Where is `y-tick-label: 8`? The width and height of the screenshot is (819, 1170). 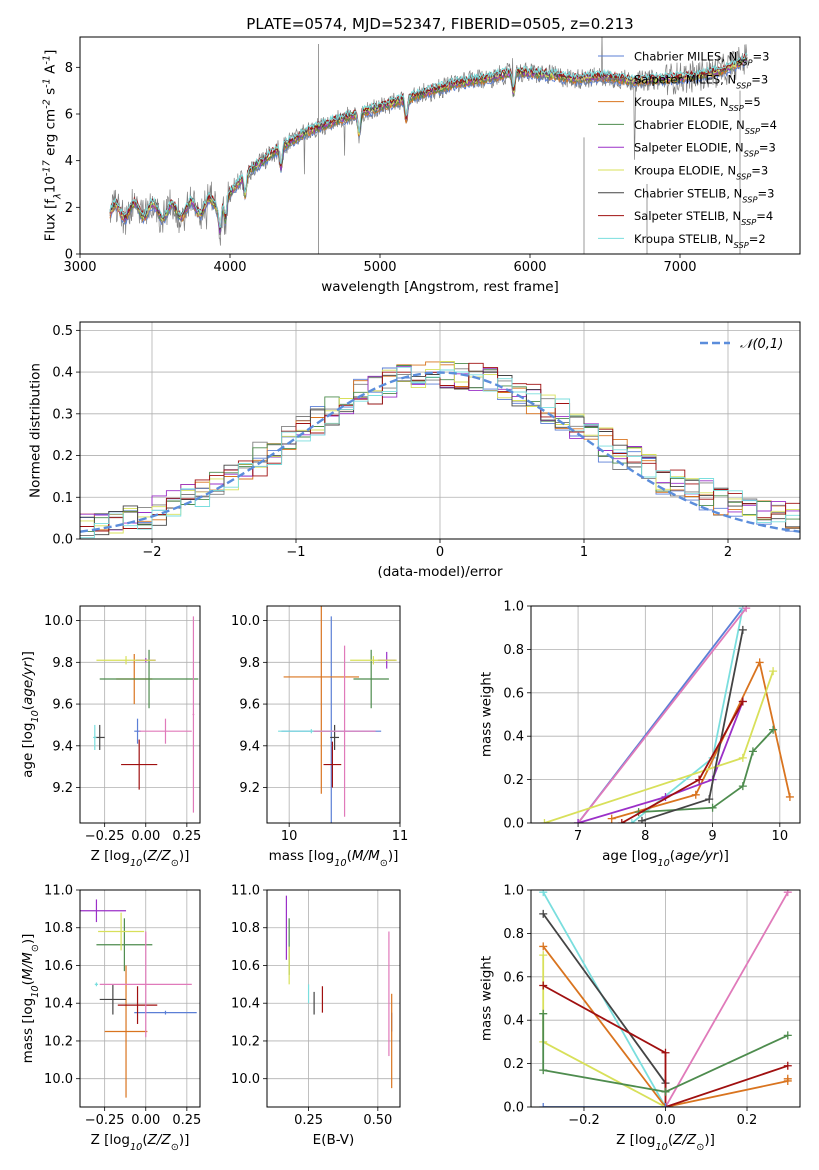 y-tick-label: 8 is located at coordinates (69, 68).